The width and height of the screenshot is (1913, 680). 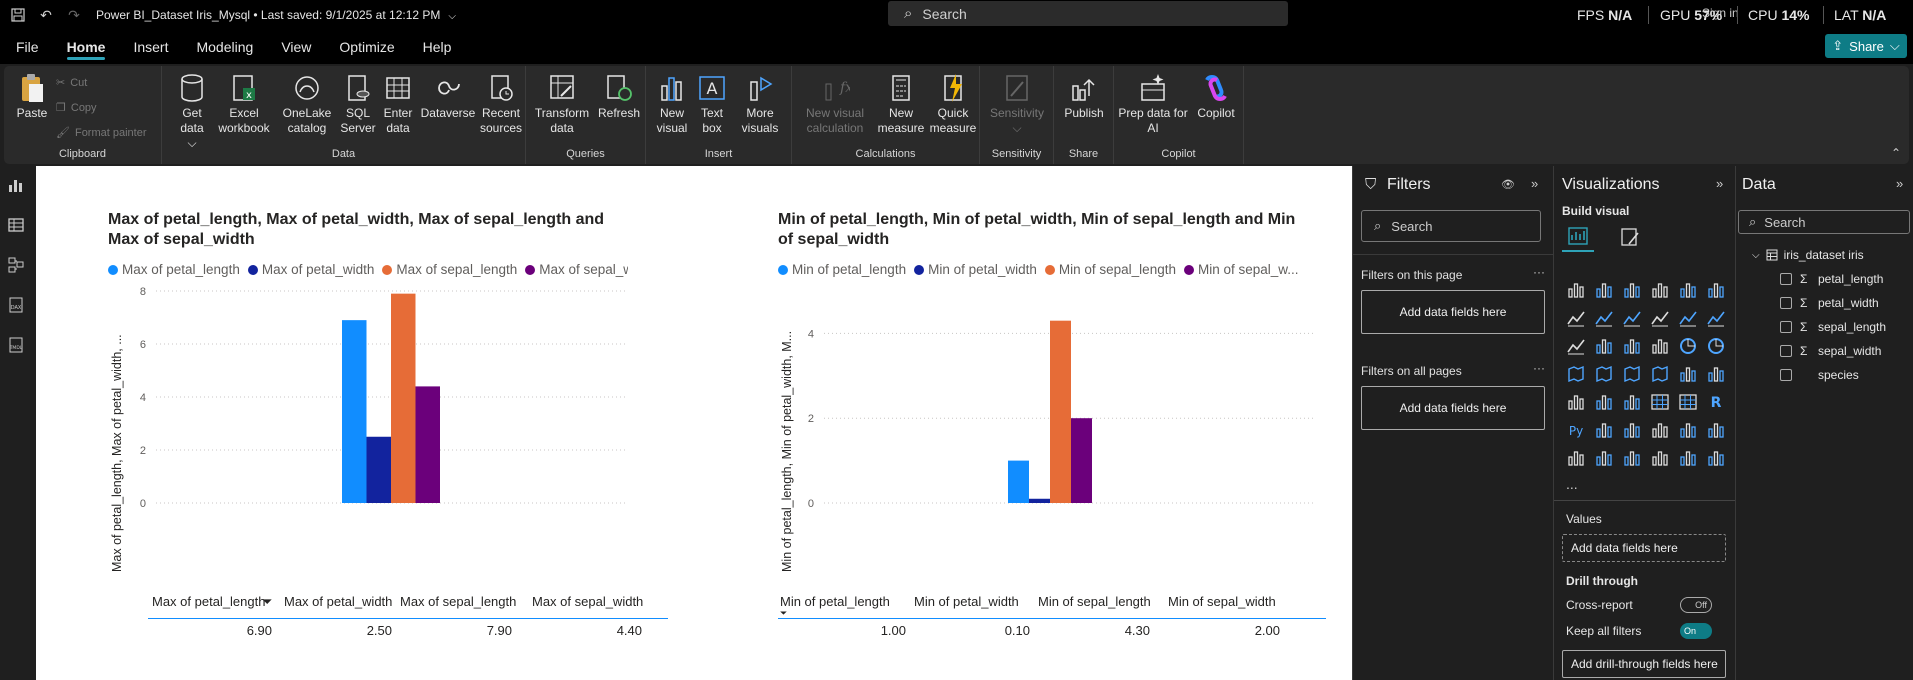 What do you see at coordinates (760, 104) in the screenshot?
I see `more-visuals-button: More visuals` at bounding box center [760, 104].